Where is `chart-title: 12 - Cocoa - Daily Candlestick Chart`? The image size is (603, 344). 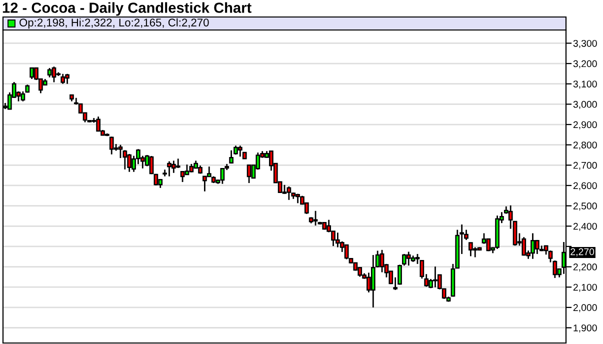 chart-title: 12 - Cocoa - Daily Candlestick Chart is located at coordinates (127, 9).